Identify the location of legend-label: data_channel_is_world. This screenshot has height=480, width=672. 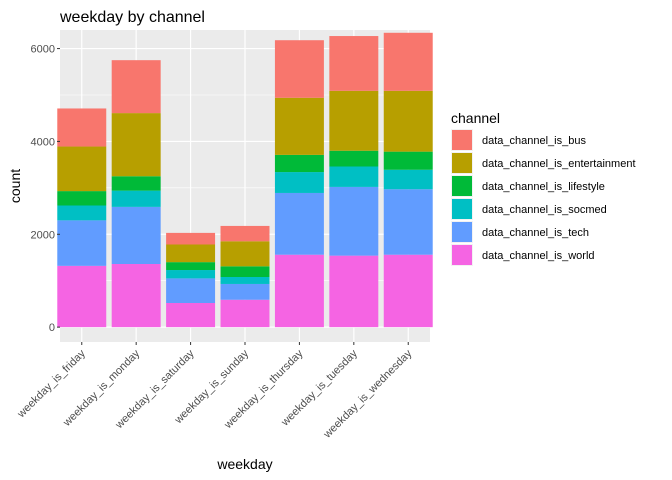
(538, 256).